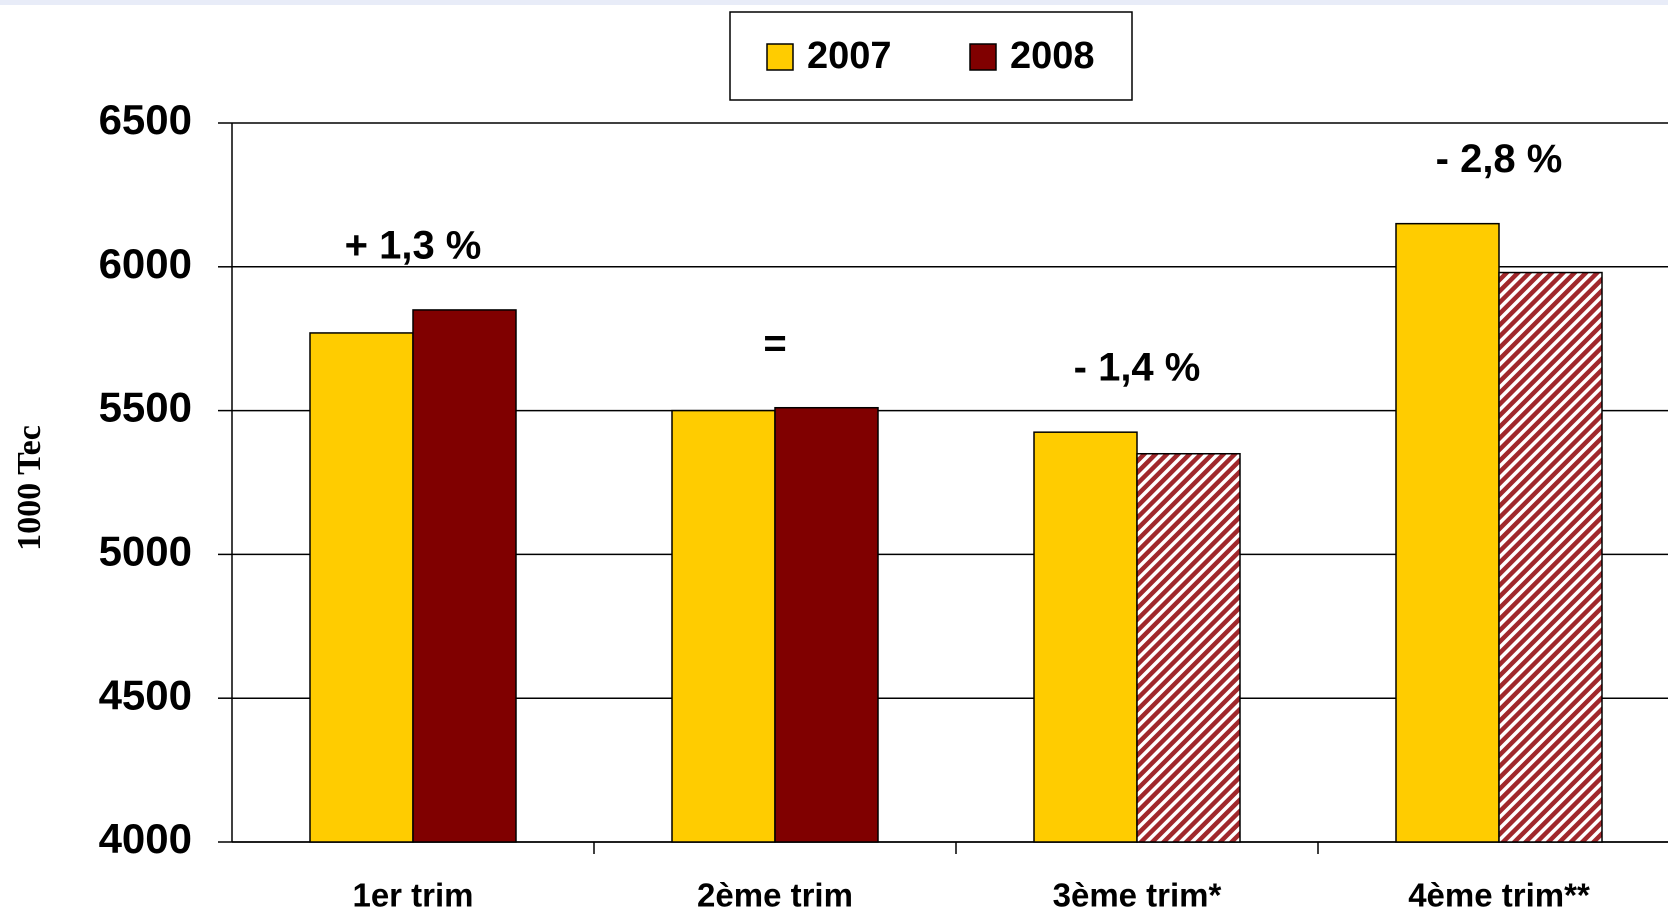 The width and height of the screenshot is (1668, 924). What do you see at coordinates (1499, 159) in the screenshot?
I see `annotation: - 2,8 %` at bounding box center [1499, 159].